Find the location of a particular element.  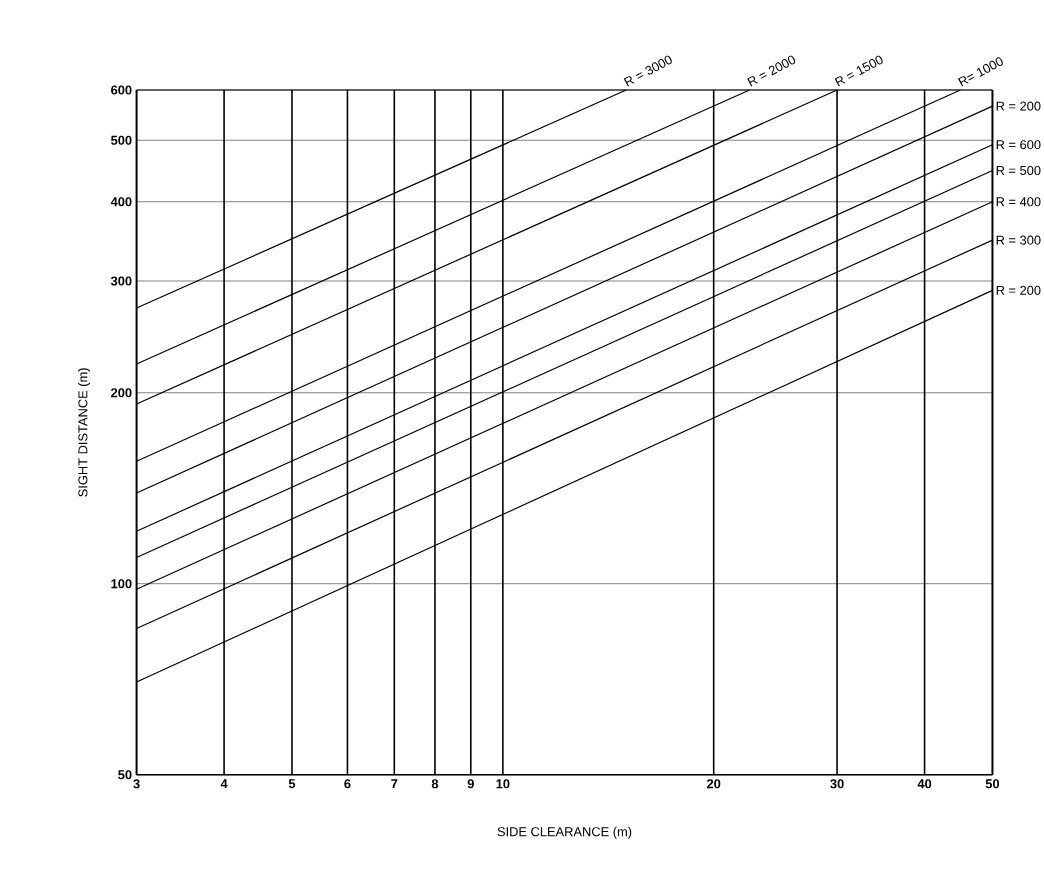

y-tick-label: 600 is located at coordinates (121, 90).